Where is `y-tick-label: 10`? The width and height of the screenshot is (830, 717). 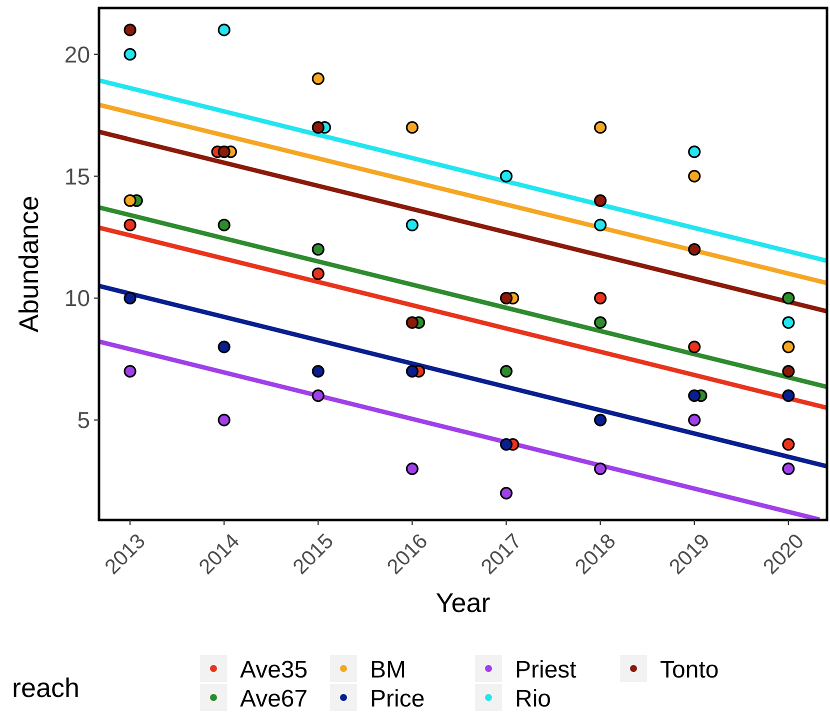 y-tick-label: 10 is located at coordinates (77, 298).